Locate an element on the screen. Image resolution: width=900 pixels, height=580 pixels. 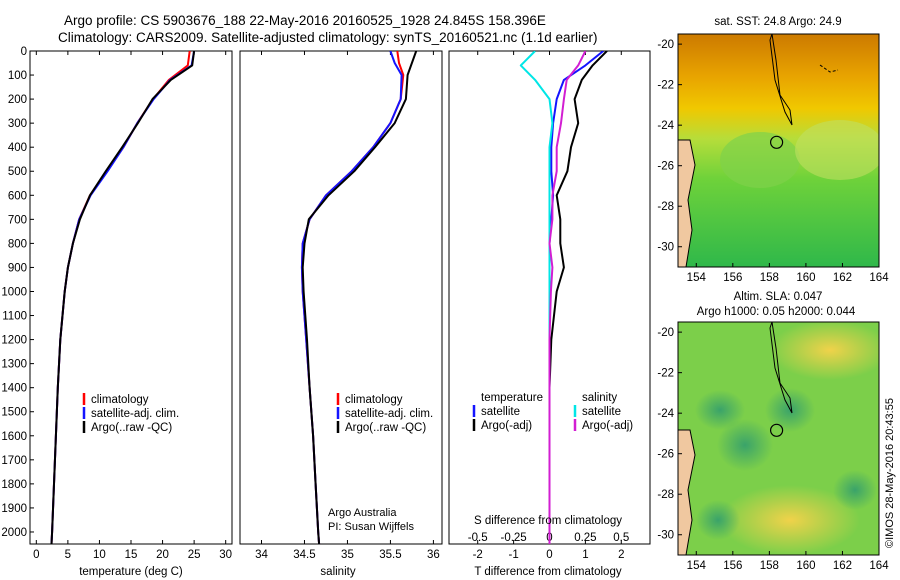
x-tick-label-top: 0.5 is located at coordinates (621, 538).